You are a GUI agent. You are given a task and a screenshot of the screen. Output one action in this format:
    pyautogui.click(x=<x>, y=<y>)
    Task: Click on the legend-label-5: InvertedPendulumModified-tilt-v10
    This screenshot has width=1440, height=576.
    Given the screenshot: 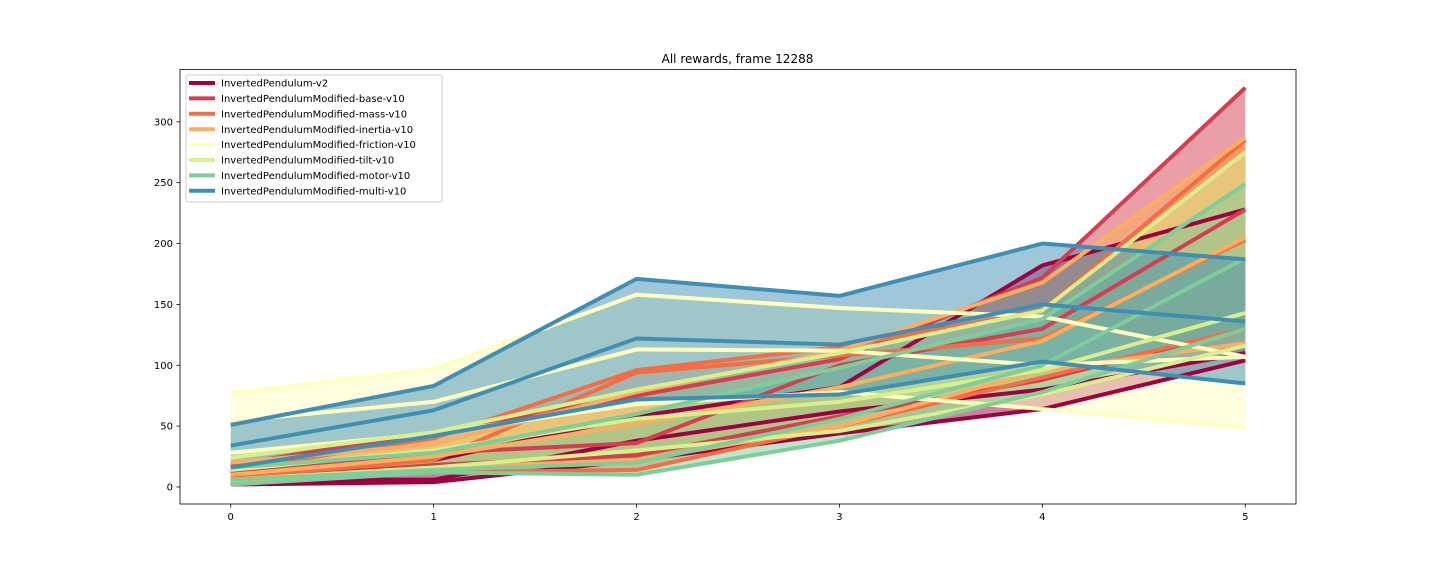 What is the action you would take?
    pyautogui.click(x=307, y=161)
    